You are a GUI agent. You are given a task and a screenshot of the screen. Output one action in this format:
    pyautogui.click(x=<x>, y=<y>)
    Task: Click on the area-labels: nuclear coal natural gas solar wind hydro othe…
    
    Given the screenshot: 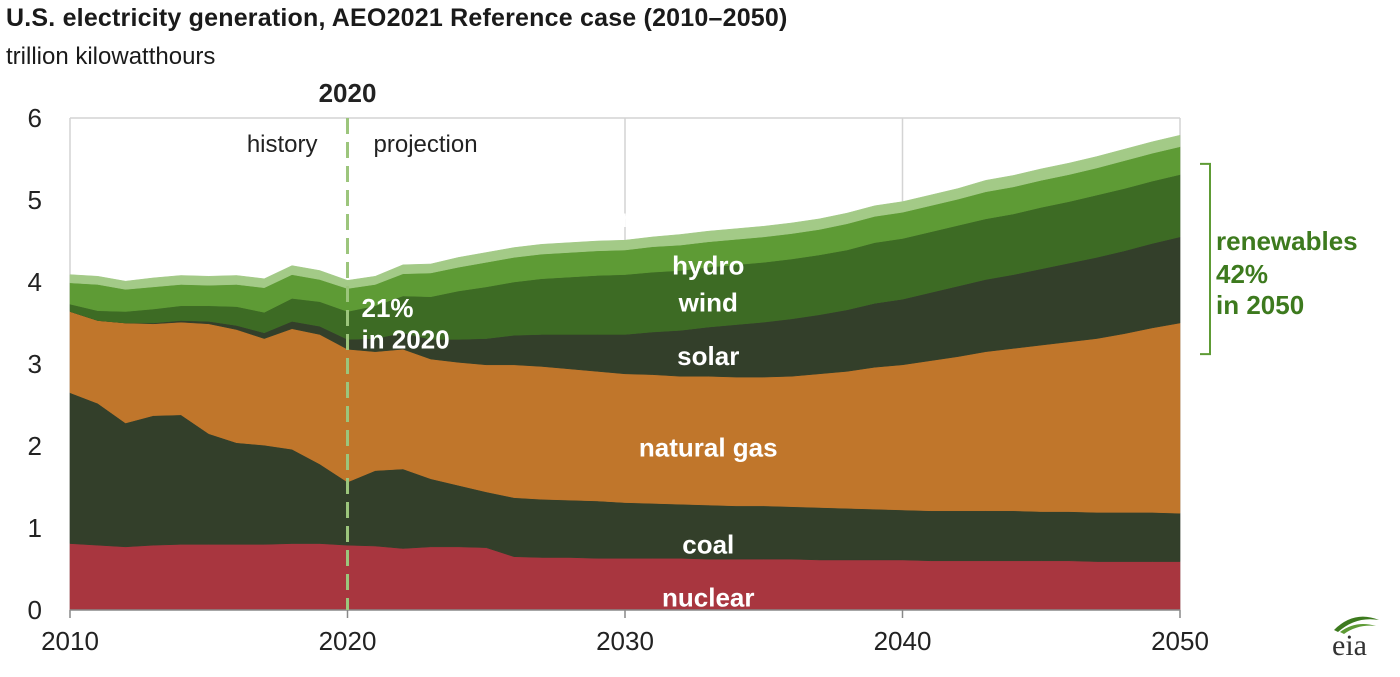 What is the action you would take?
    pyautogui.click(x=687, y=391)
    